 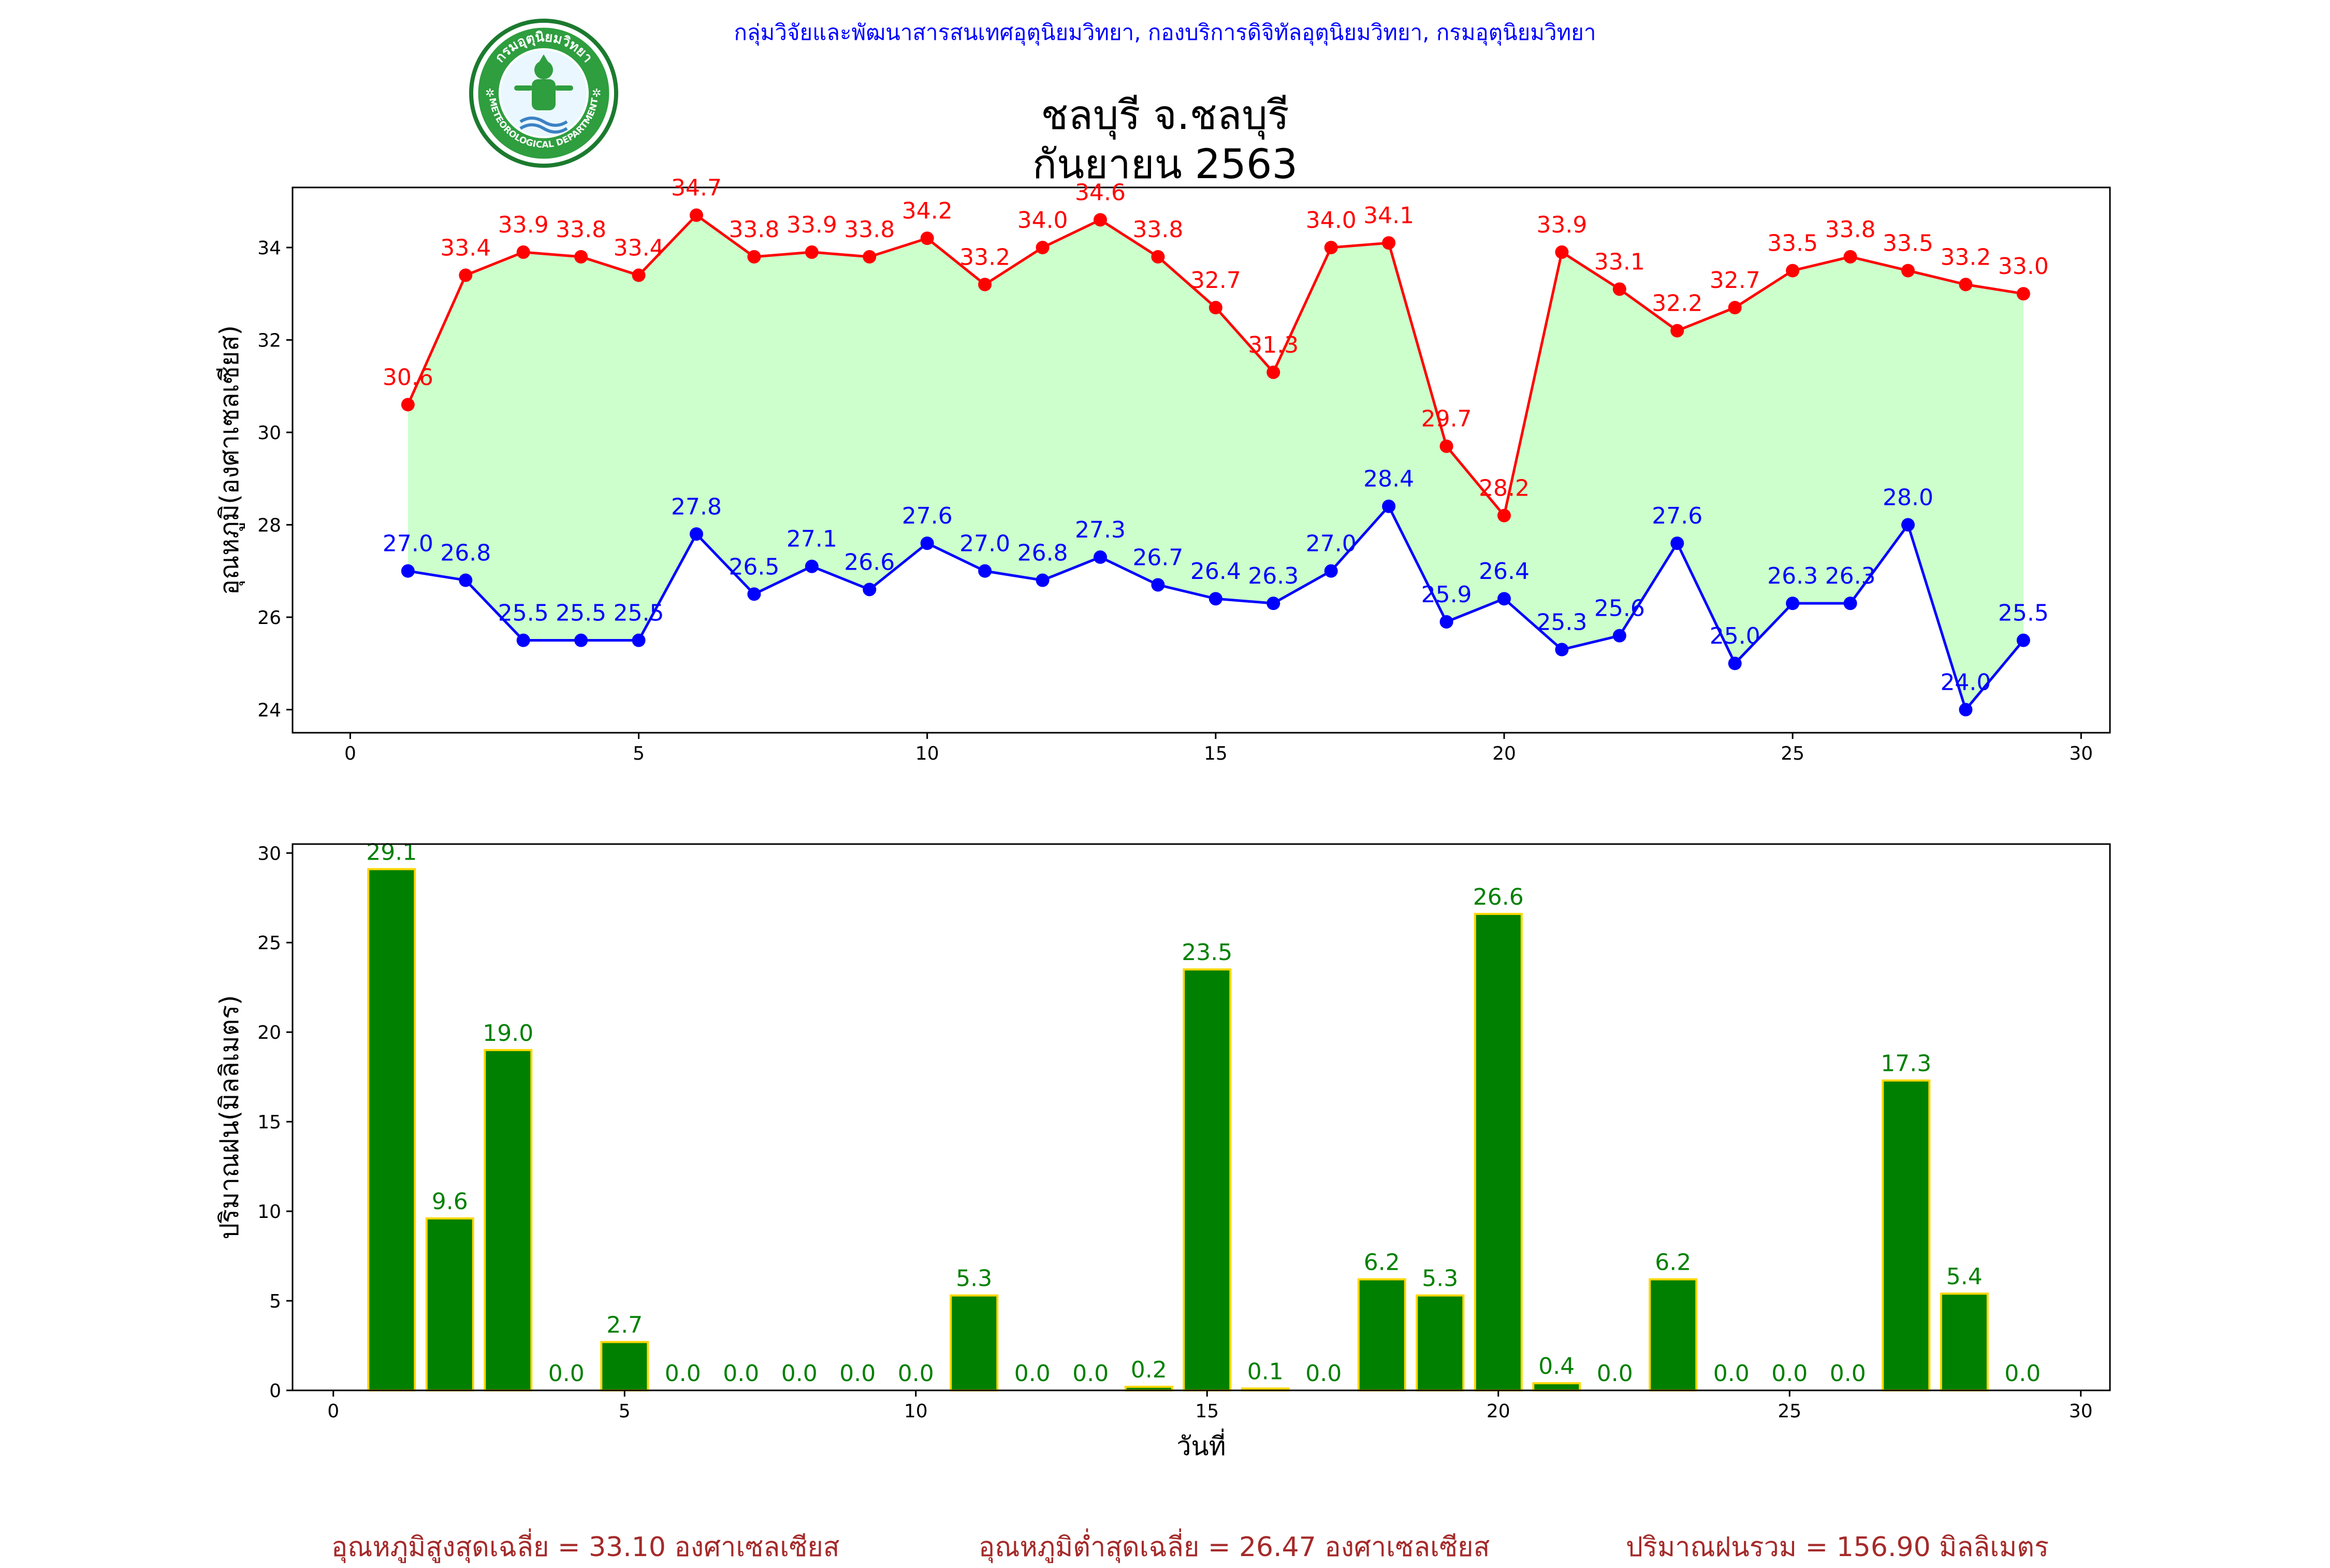 I want to click on max-temp-data-label: 34.0, so click(x=1042, y=220).